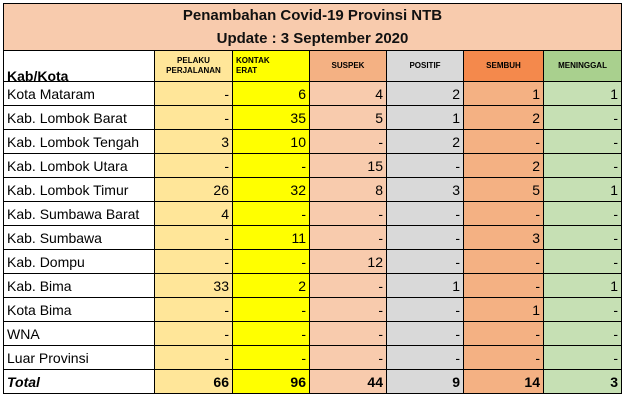 This screenshot has height=414, width=624. What do you see at coordinates (193, 141) in the screenshot?
I see `cell-pelaku: 3` at bounding box center [193, 141].